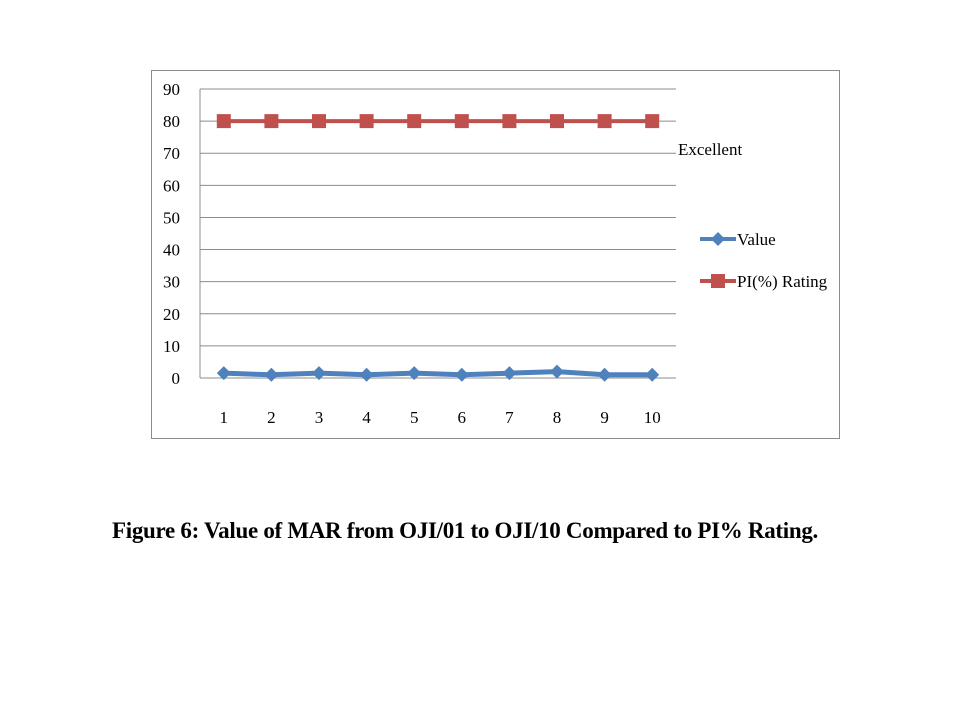 The image size is (960, 720). Describe the element at coordinates (171, 153) in the screenshot. I see `y-tick-label-70: 70` at that location.